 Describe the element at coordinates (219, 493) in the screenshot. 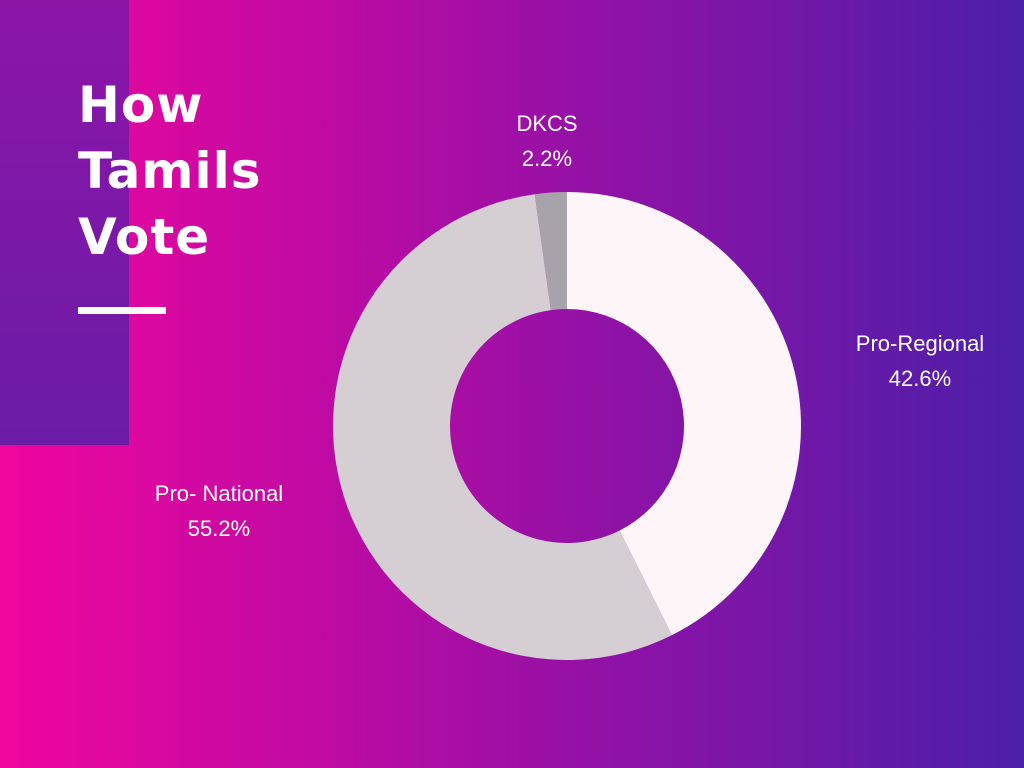

I see `label-pro-national-name: Pro- National` at that location.